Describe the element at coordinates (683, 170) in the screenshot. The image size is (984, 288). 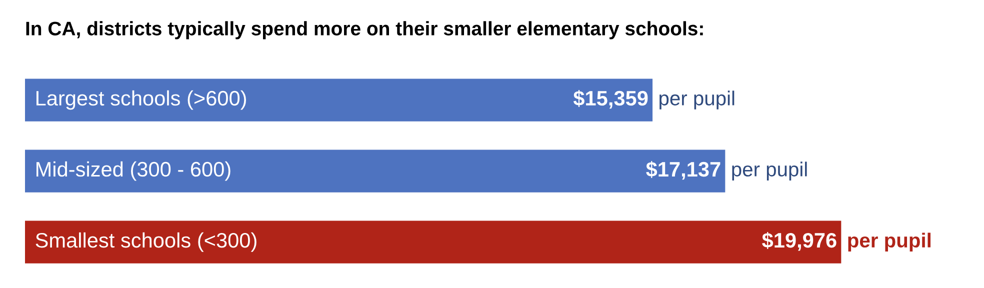
I see `data-label: $17,137` at that location.